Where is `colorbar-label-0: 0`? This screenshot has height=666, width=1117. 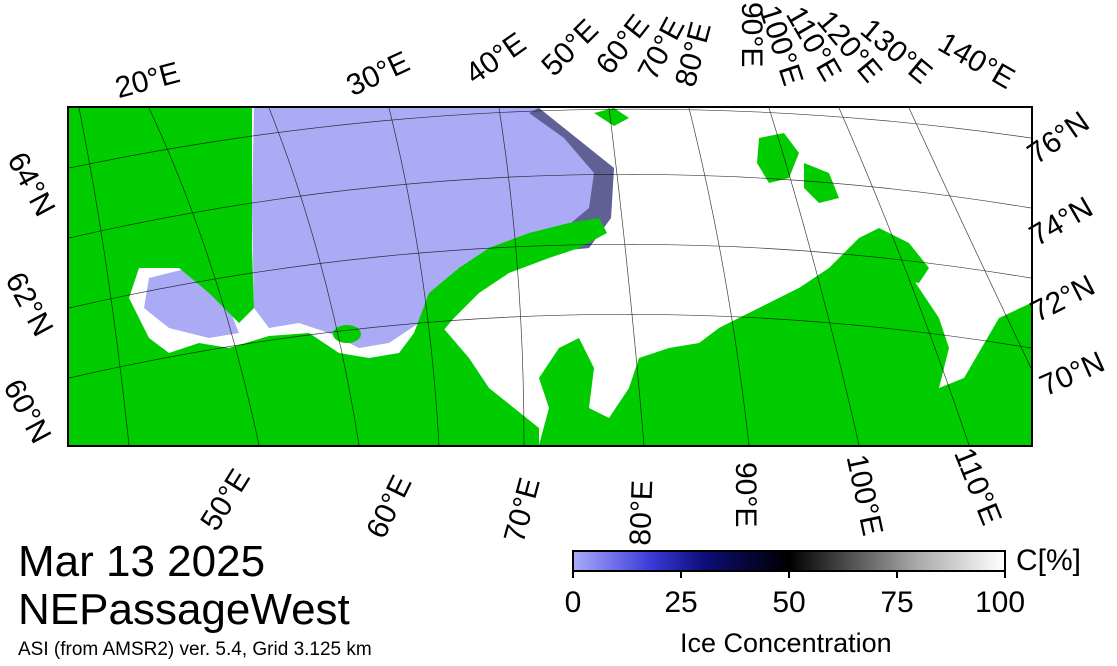 colorbar-label-0: 0 is located at coordinates (573, 602).